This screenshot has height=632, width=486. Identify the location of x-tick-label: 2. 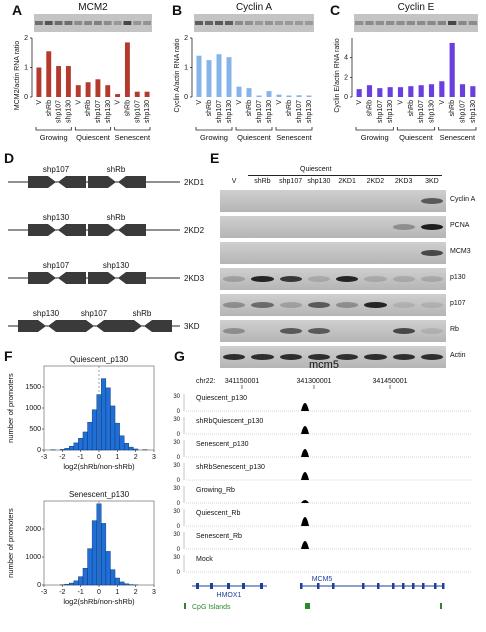
(136, 457).